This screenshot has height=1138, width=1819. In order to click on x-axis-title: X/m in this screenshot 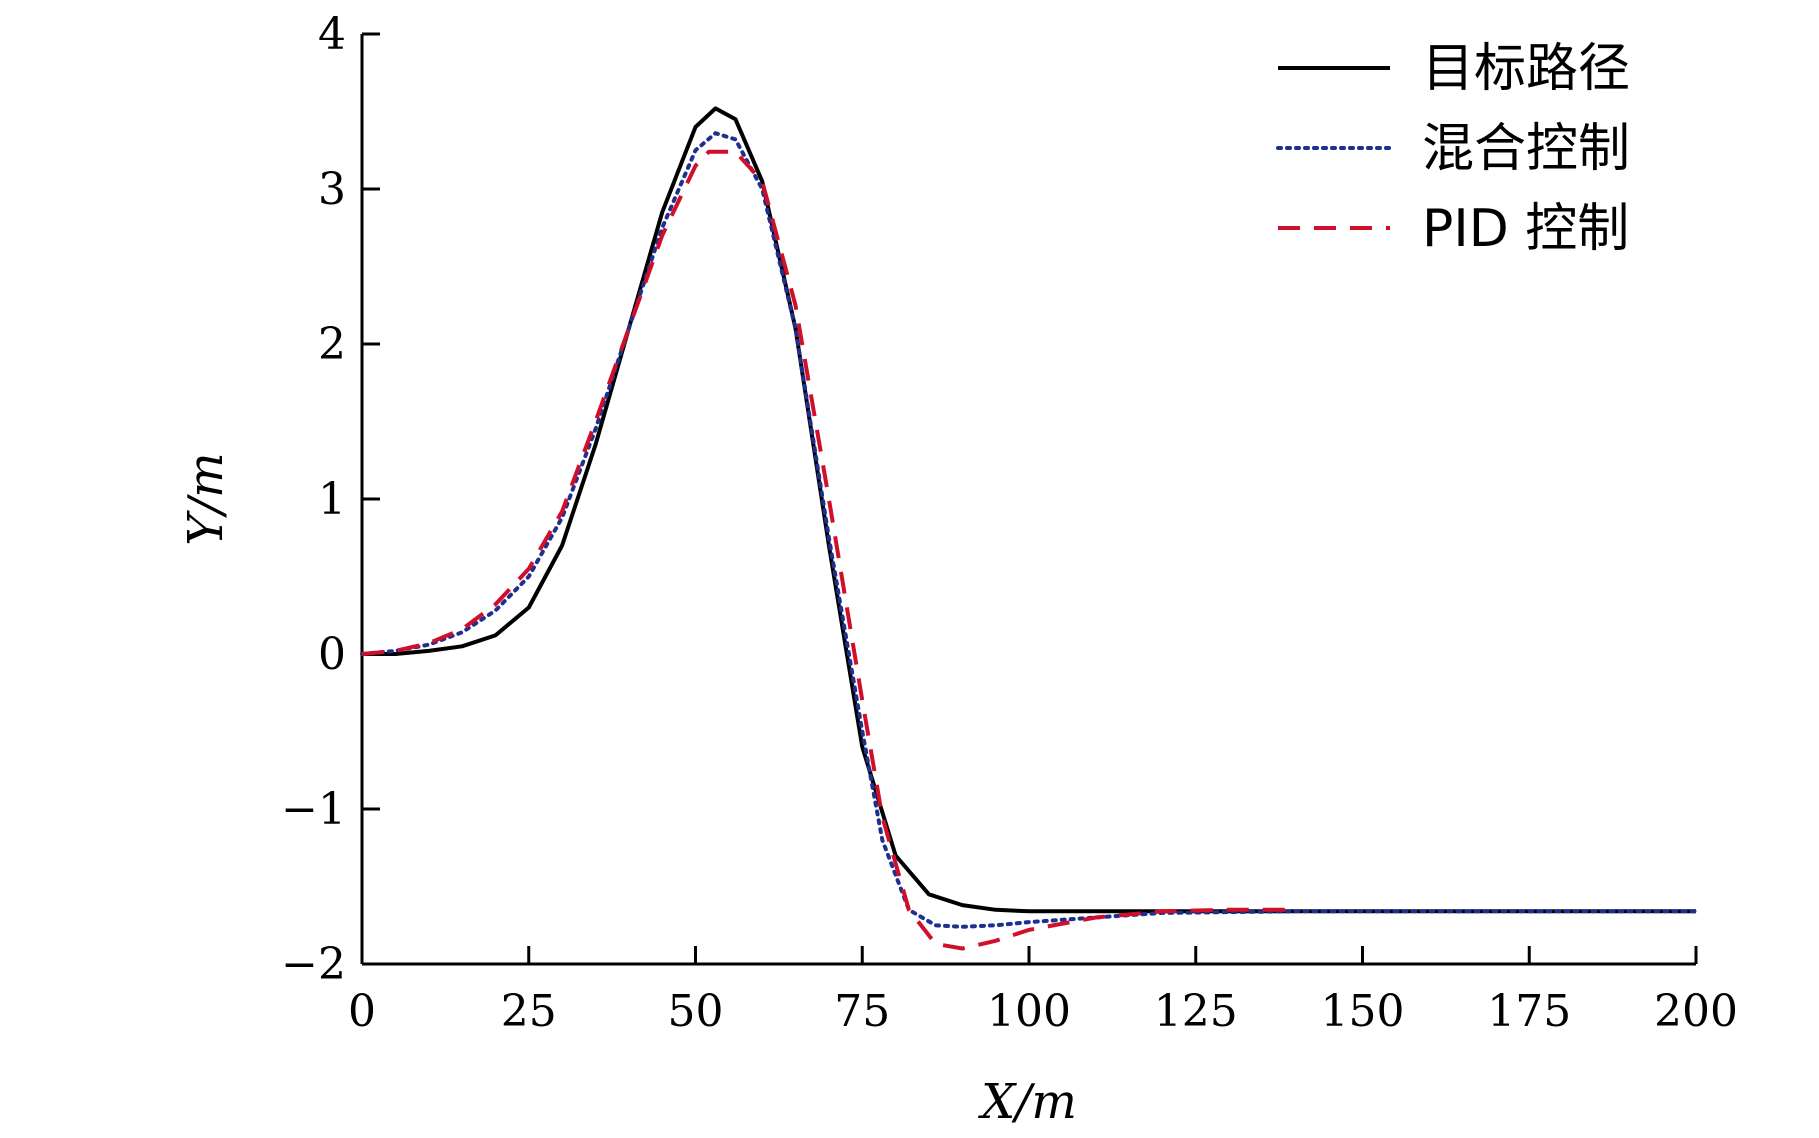, I will do `click(1027, 1102)`.